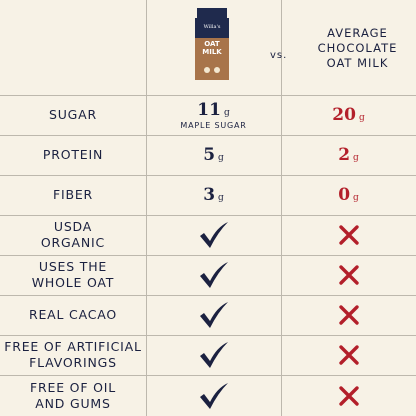  I want to click on row-label: PROTEIN, so click(73, 154).